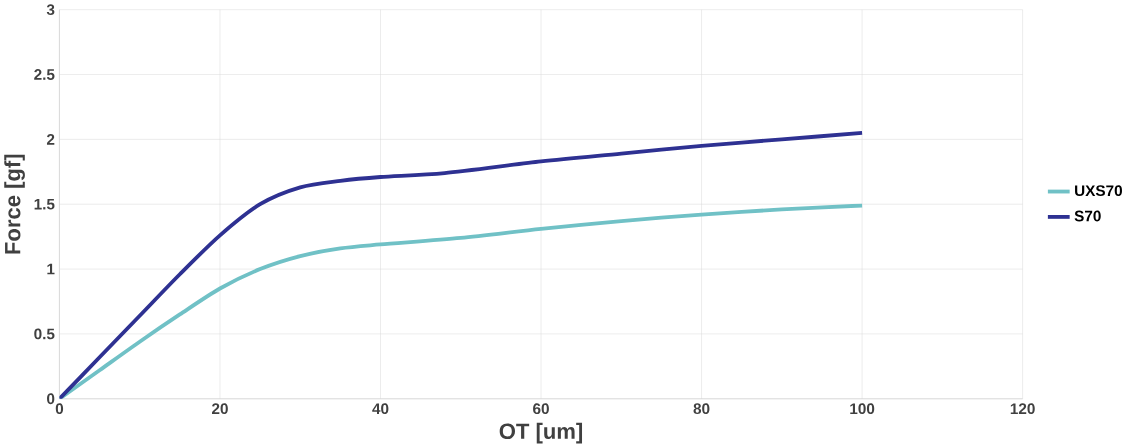 The width and height of the screenshot is (1129, 448). I want to click on y-tick-label: 3, so click(50, 10).